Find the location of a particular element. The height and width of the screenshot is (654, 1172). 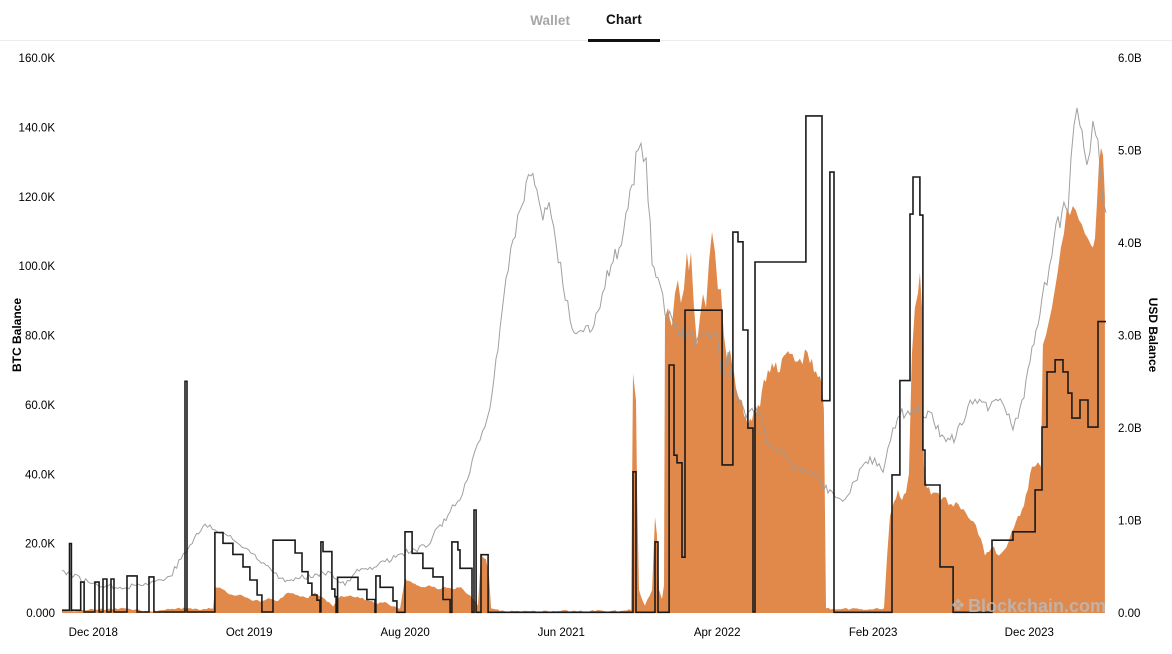

y-axis-tick-right: 0.00 is located at coordinates (1129, 614).